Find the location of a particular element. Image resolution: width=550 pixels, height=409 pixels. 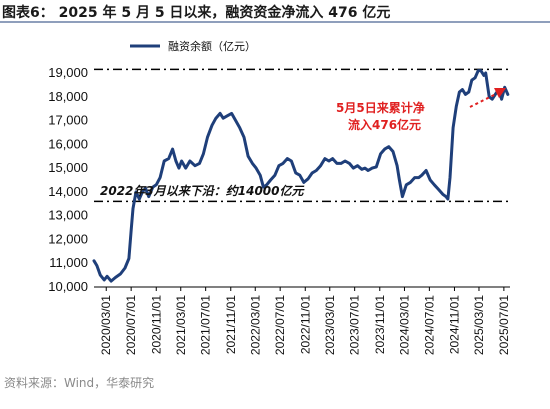

source-note: 资料来源：Wind，华泰研究 is located at coordinates (79, 383).